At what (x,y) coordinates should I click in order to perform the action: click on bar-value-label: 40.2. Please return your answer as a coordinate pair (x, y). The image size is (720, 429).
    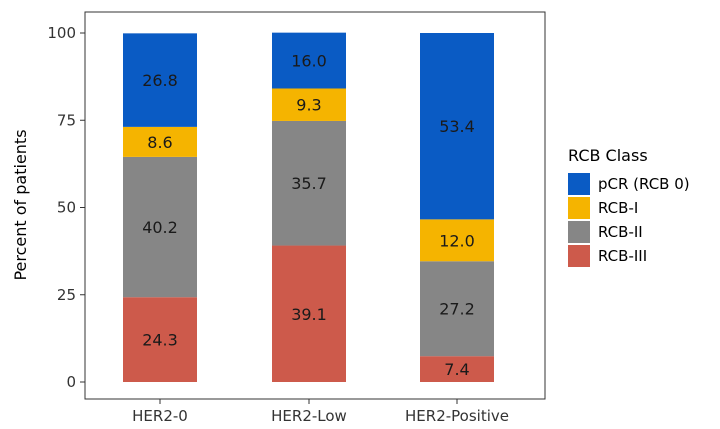
    Looking at the image, I should click on (160, 227).